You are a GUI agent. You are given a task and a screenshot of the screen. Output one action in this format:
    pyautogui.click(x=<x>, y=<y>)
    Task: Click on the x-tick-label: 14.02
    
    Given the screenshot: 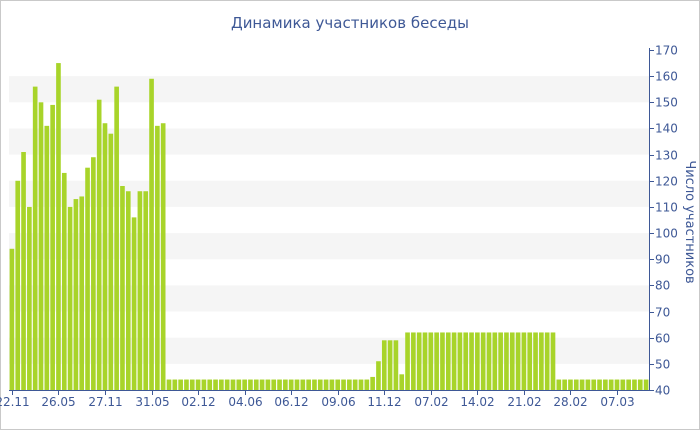 What is the action you would take?
    pyautogui.click(x=477, y=402)
    